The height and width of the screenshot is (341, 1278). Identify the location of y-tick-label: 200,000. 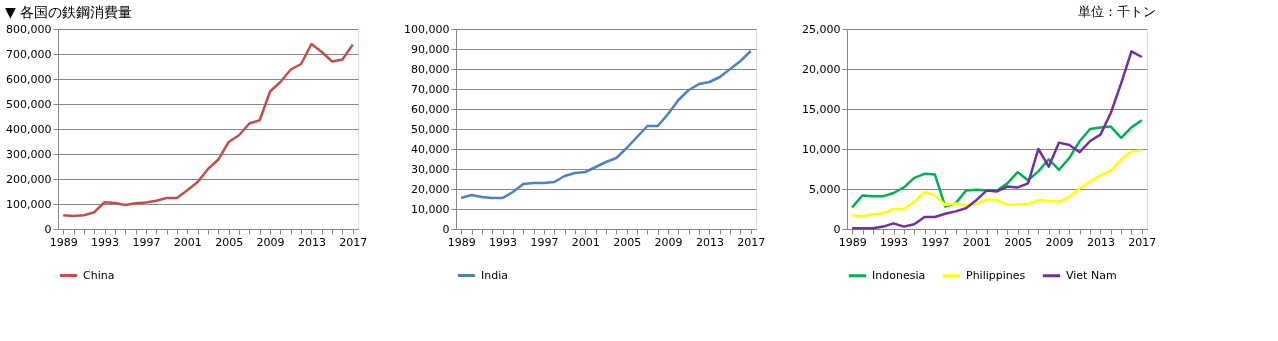
(29, 179).